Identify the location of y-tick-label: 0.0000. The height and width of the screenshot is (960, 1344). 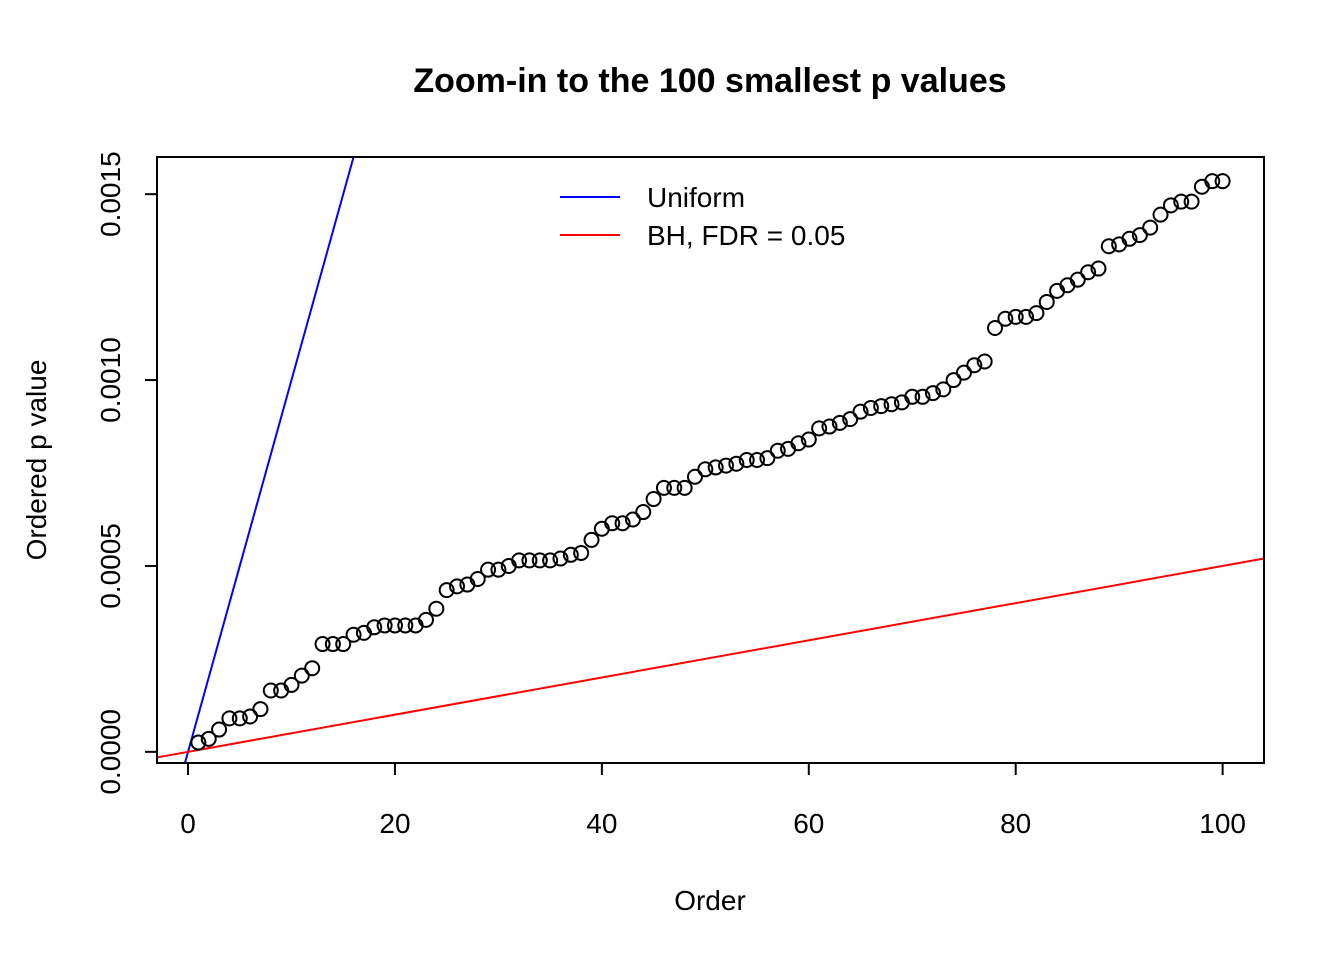
(110, 752).